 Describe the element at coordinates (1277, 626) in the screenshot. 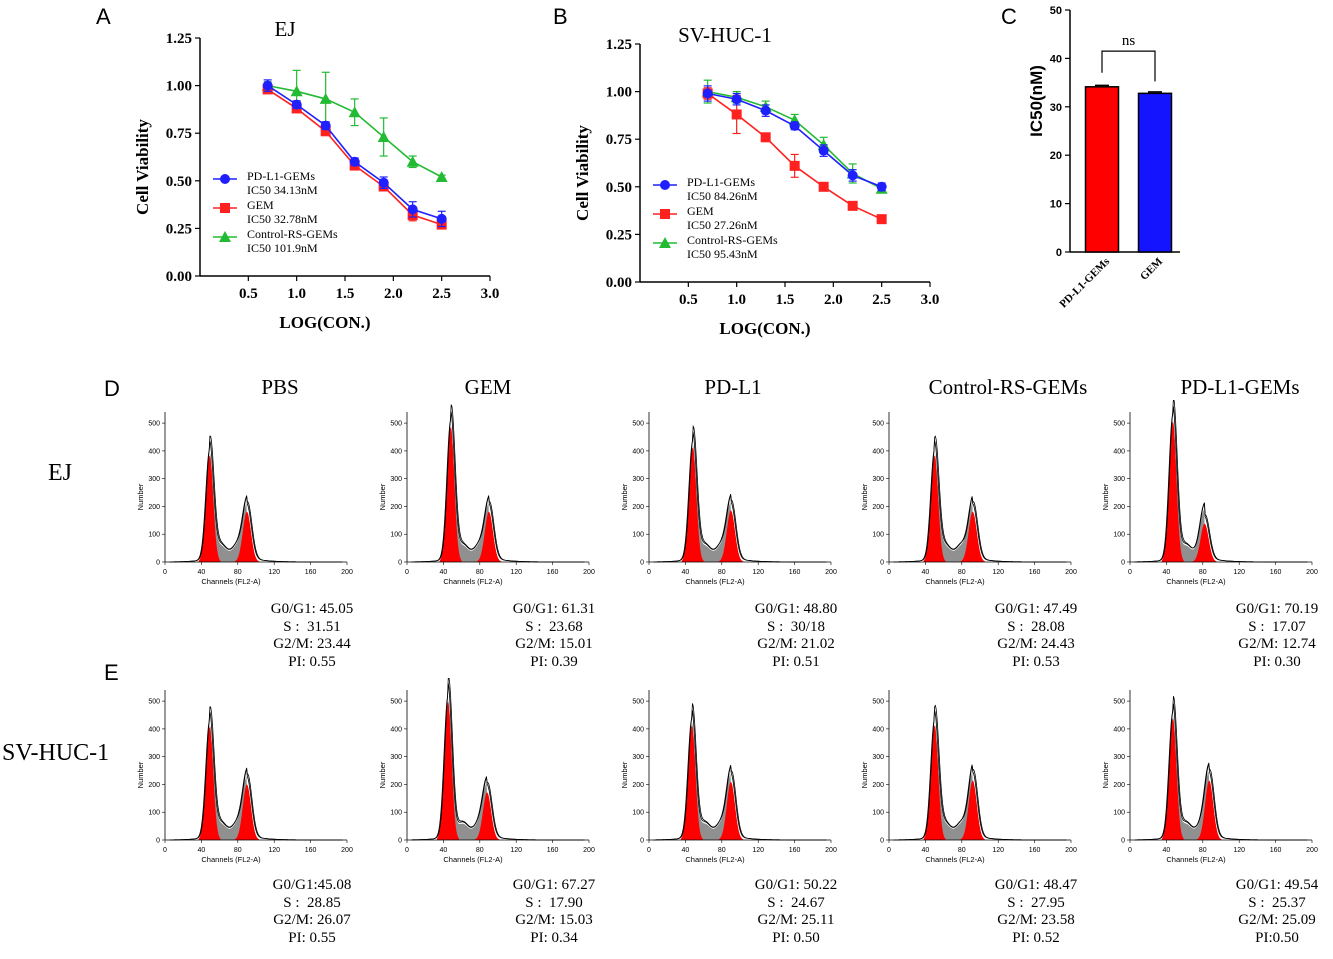

I see `stat-s: S : 17.07` at that location.